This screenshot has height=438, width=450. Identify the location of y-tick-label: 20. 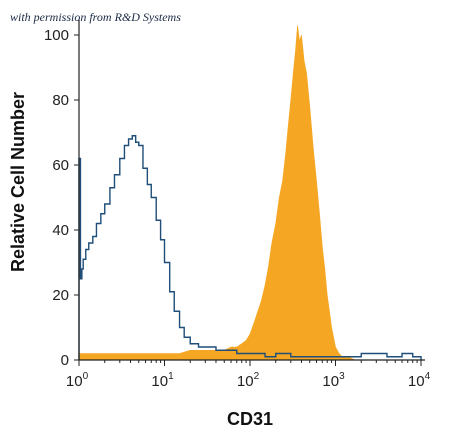
(60, 295).